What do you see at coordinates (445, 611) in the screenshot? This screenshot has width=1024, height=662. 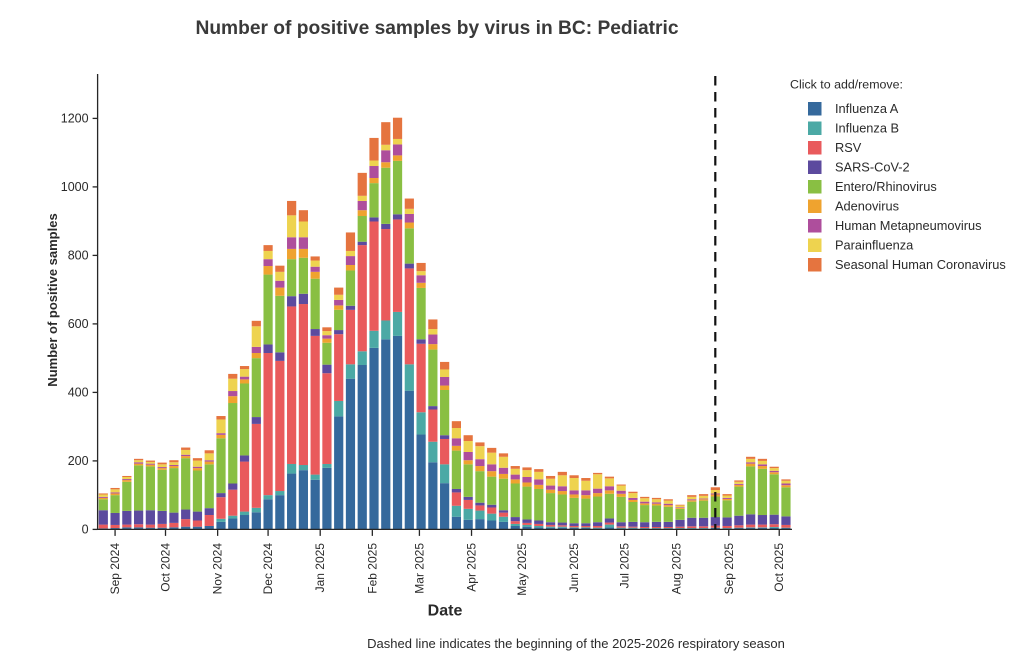 I see `svg-text: Date` at bounding box center [445, 611].